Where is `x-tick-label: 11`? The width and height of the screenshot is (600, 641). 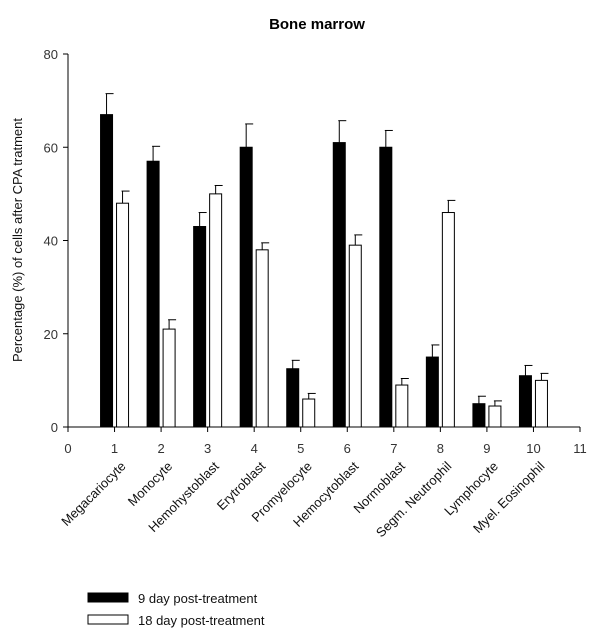
x-tick-label: 11 is located at coordinates (580, 448).